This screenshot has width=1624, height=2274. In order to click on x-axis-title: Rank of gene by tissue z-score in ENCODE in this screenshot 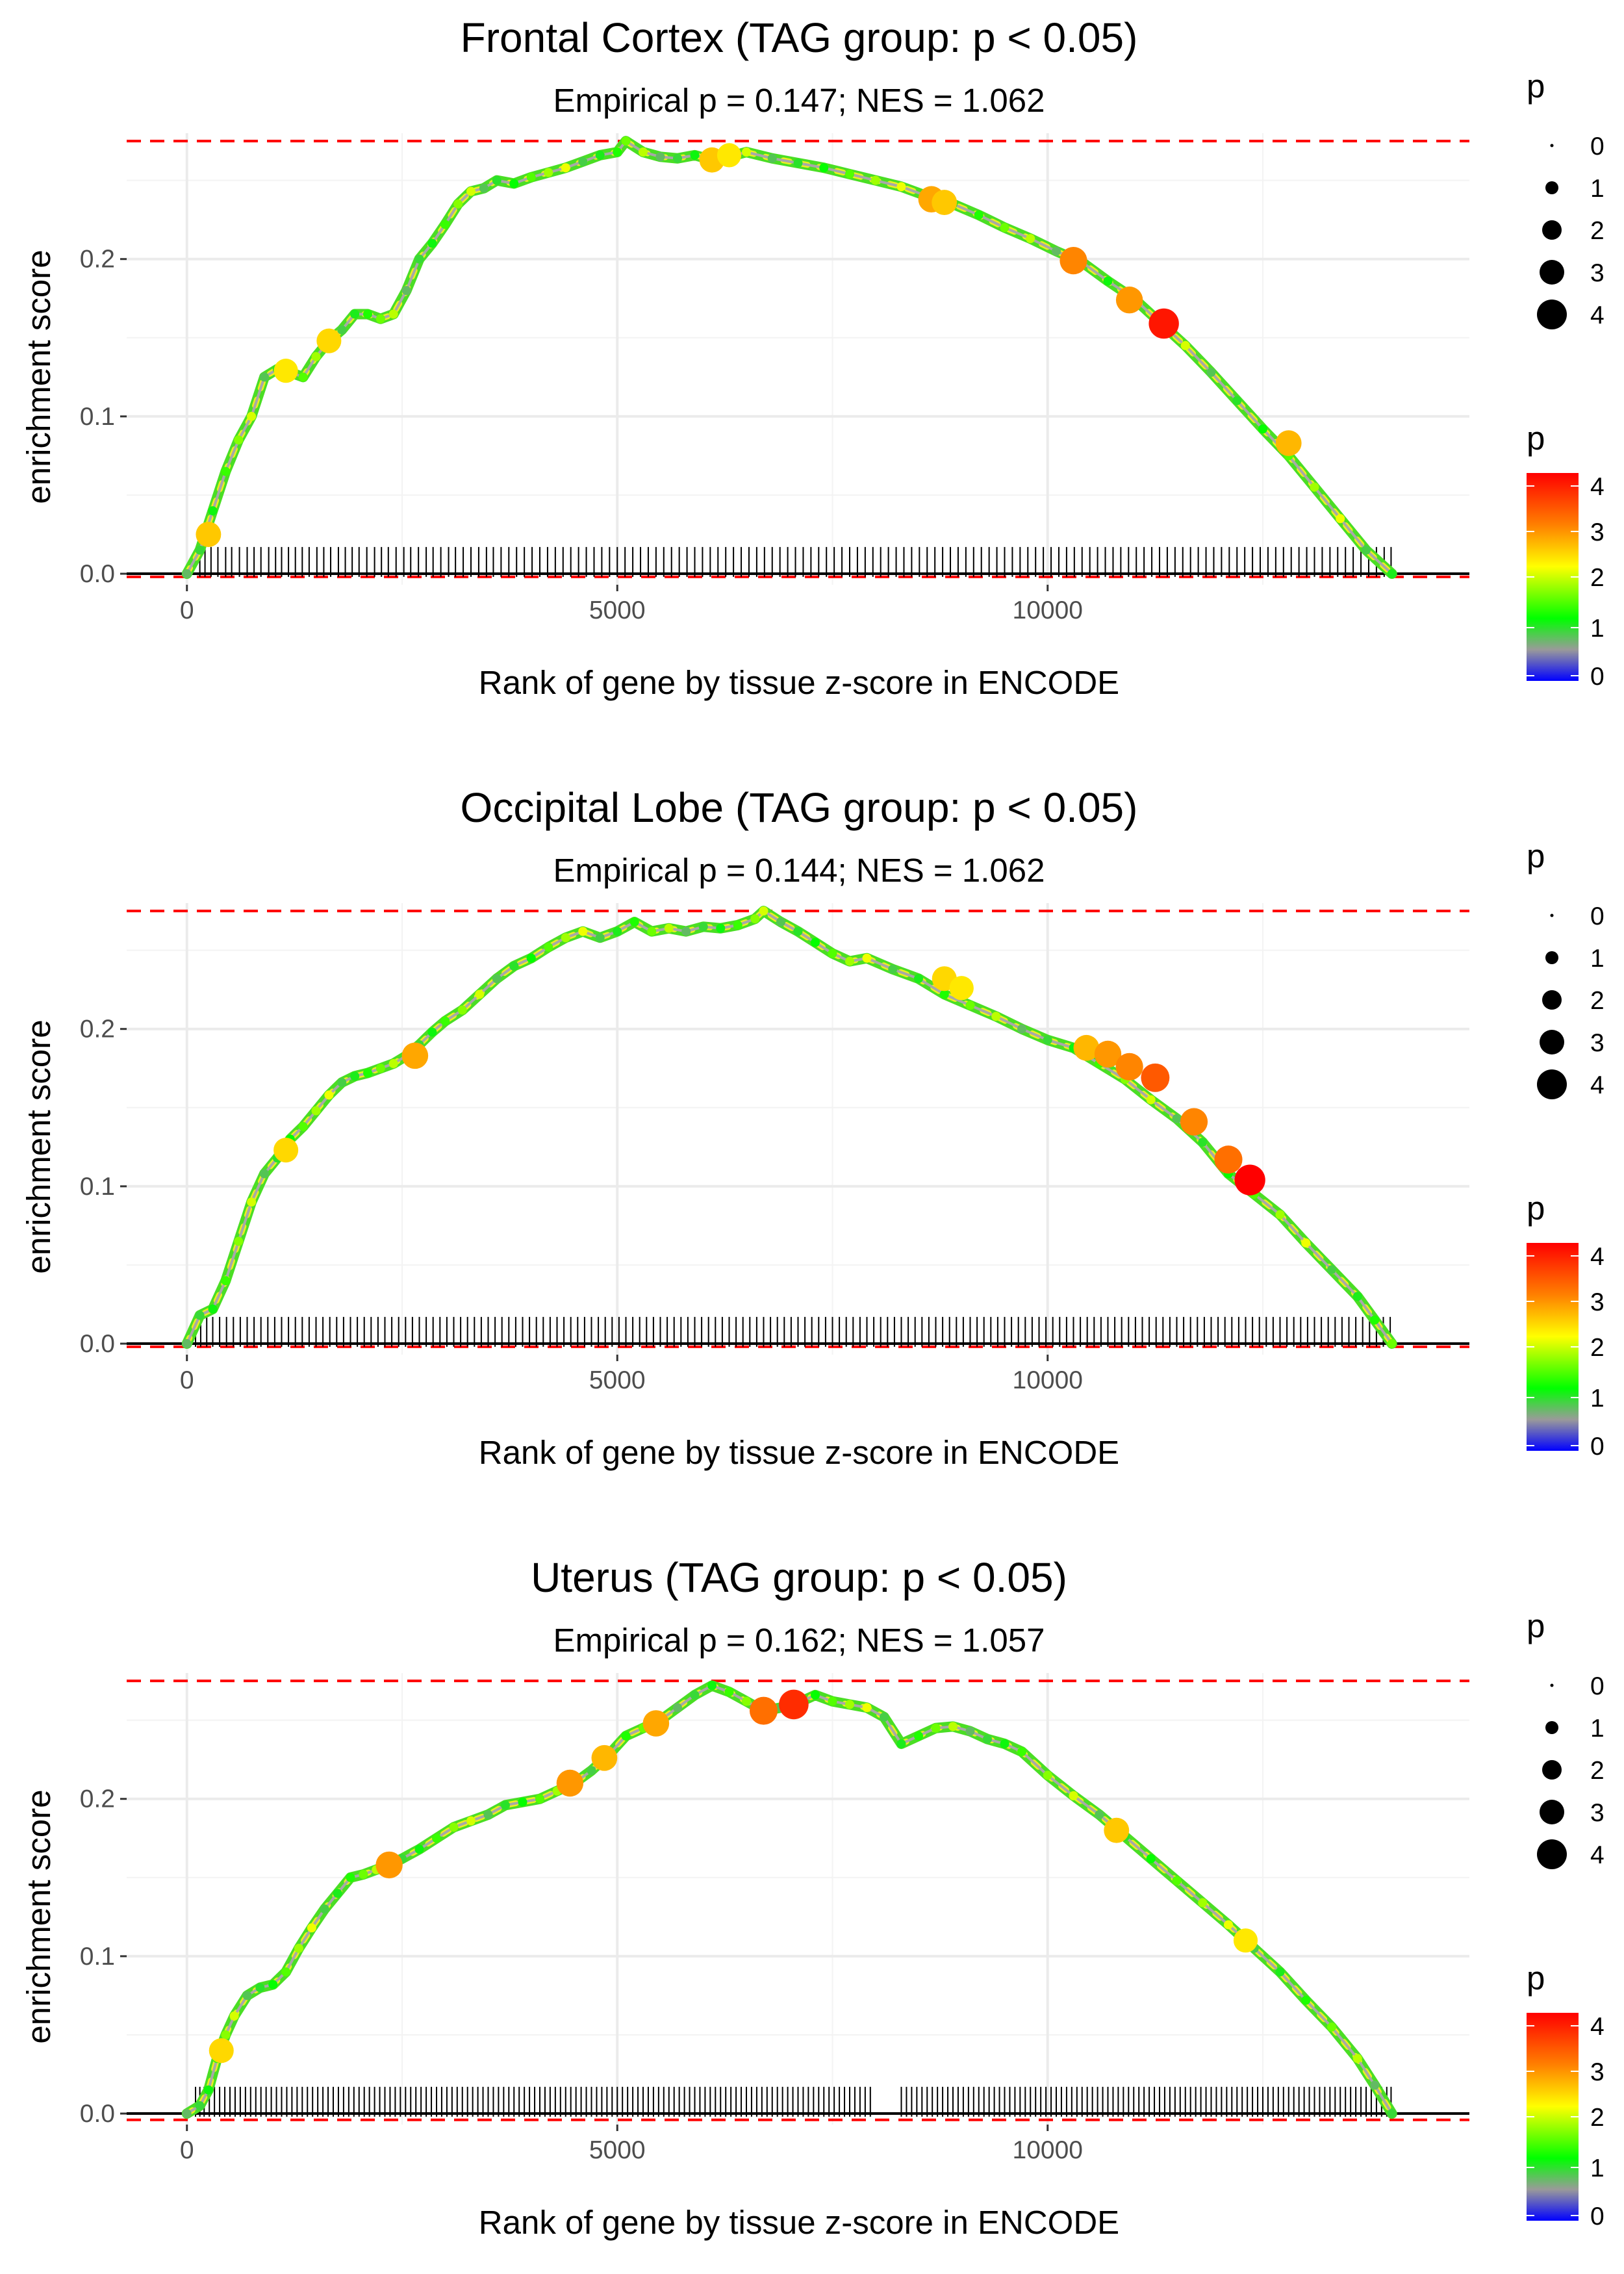, I will do `click(799, 2222)`.